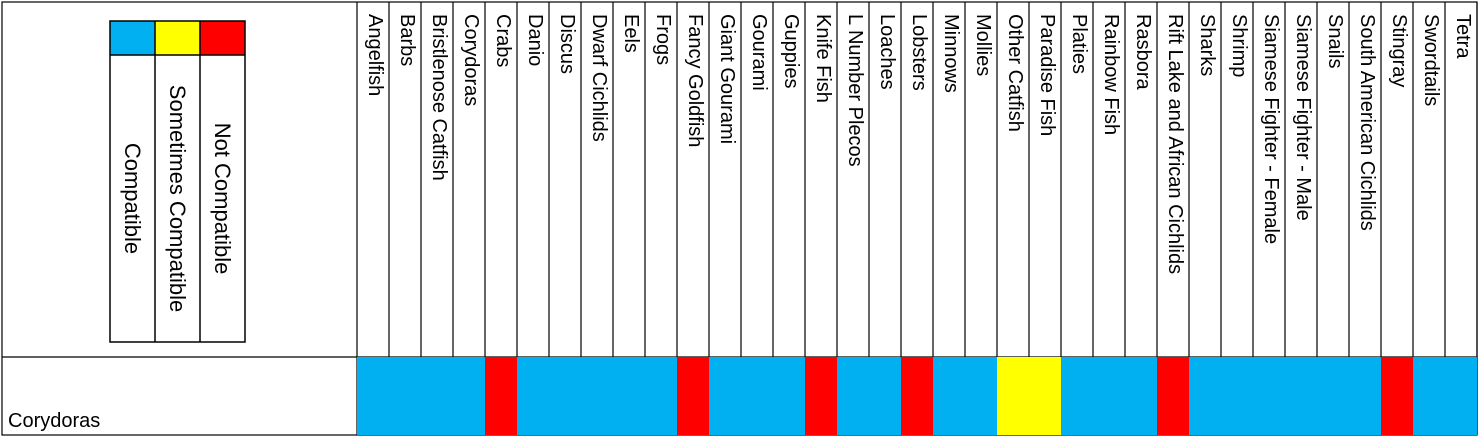  What do you see at coordinates (885, 396) in the screenshot?
I see `cell-loaches` at bounding box center [885, 396].